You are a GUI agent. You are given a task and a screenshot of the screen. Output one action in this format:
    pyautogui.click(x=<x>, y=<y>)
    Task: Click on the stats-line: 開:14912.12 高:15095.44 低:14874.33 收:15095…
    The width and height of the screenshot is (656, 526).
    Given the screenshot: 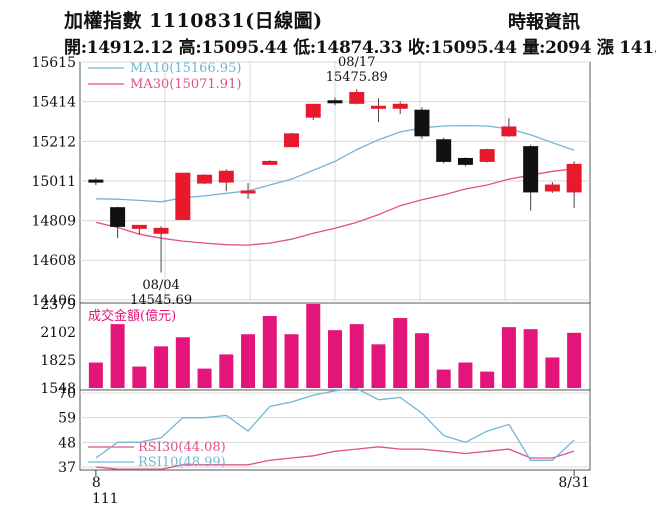 What is the action you would take?
    pyautogui.click(x=360, y=48)
    